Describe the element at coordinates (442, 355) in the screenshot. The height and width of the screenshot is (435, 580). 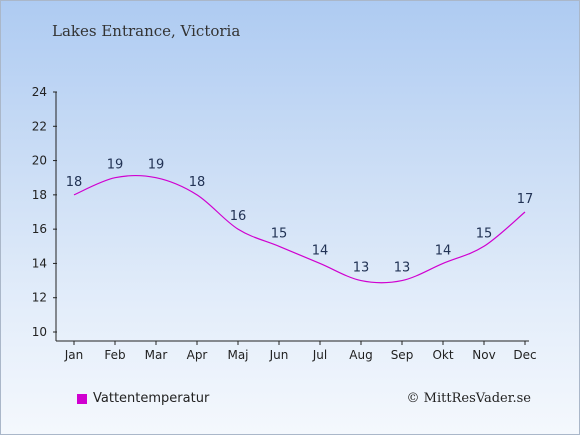
I see `x-tick-label: Okt` at that location.